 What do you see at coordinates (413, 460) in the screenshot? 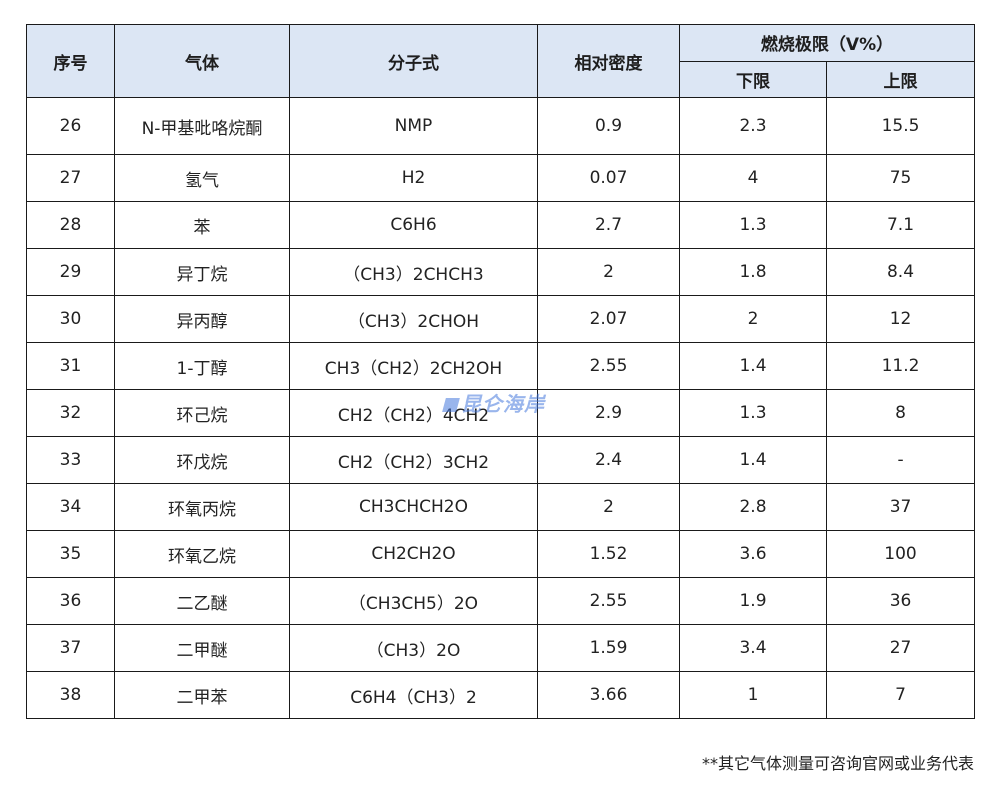
I see `cell-formula: CH2（CH2）3CH2` at bounding box center [413, 460].